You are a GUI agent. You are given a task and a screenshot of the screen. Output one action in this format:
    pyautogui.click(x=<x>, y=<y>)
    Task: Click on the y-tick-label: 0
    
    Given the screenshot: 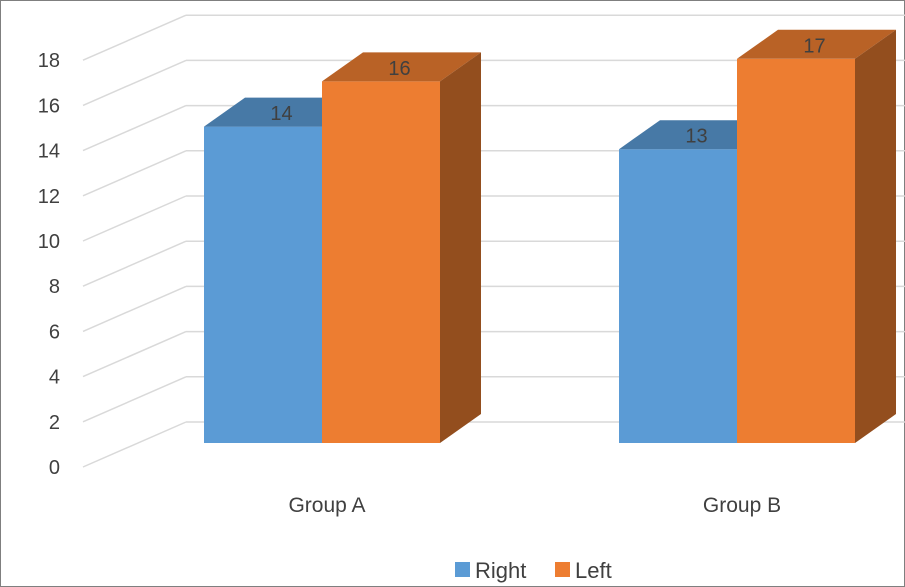 What is the action you would take?
    pyautogui.click(x=54, y=468)
    